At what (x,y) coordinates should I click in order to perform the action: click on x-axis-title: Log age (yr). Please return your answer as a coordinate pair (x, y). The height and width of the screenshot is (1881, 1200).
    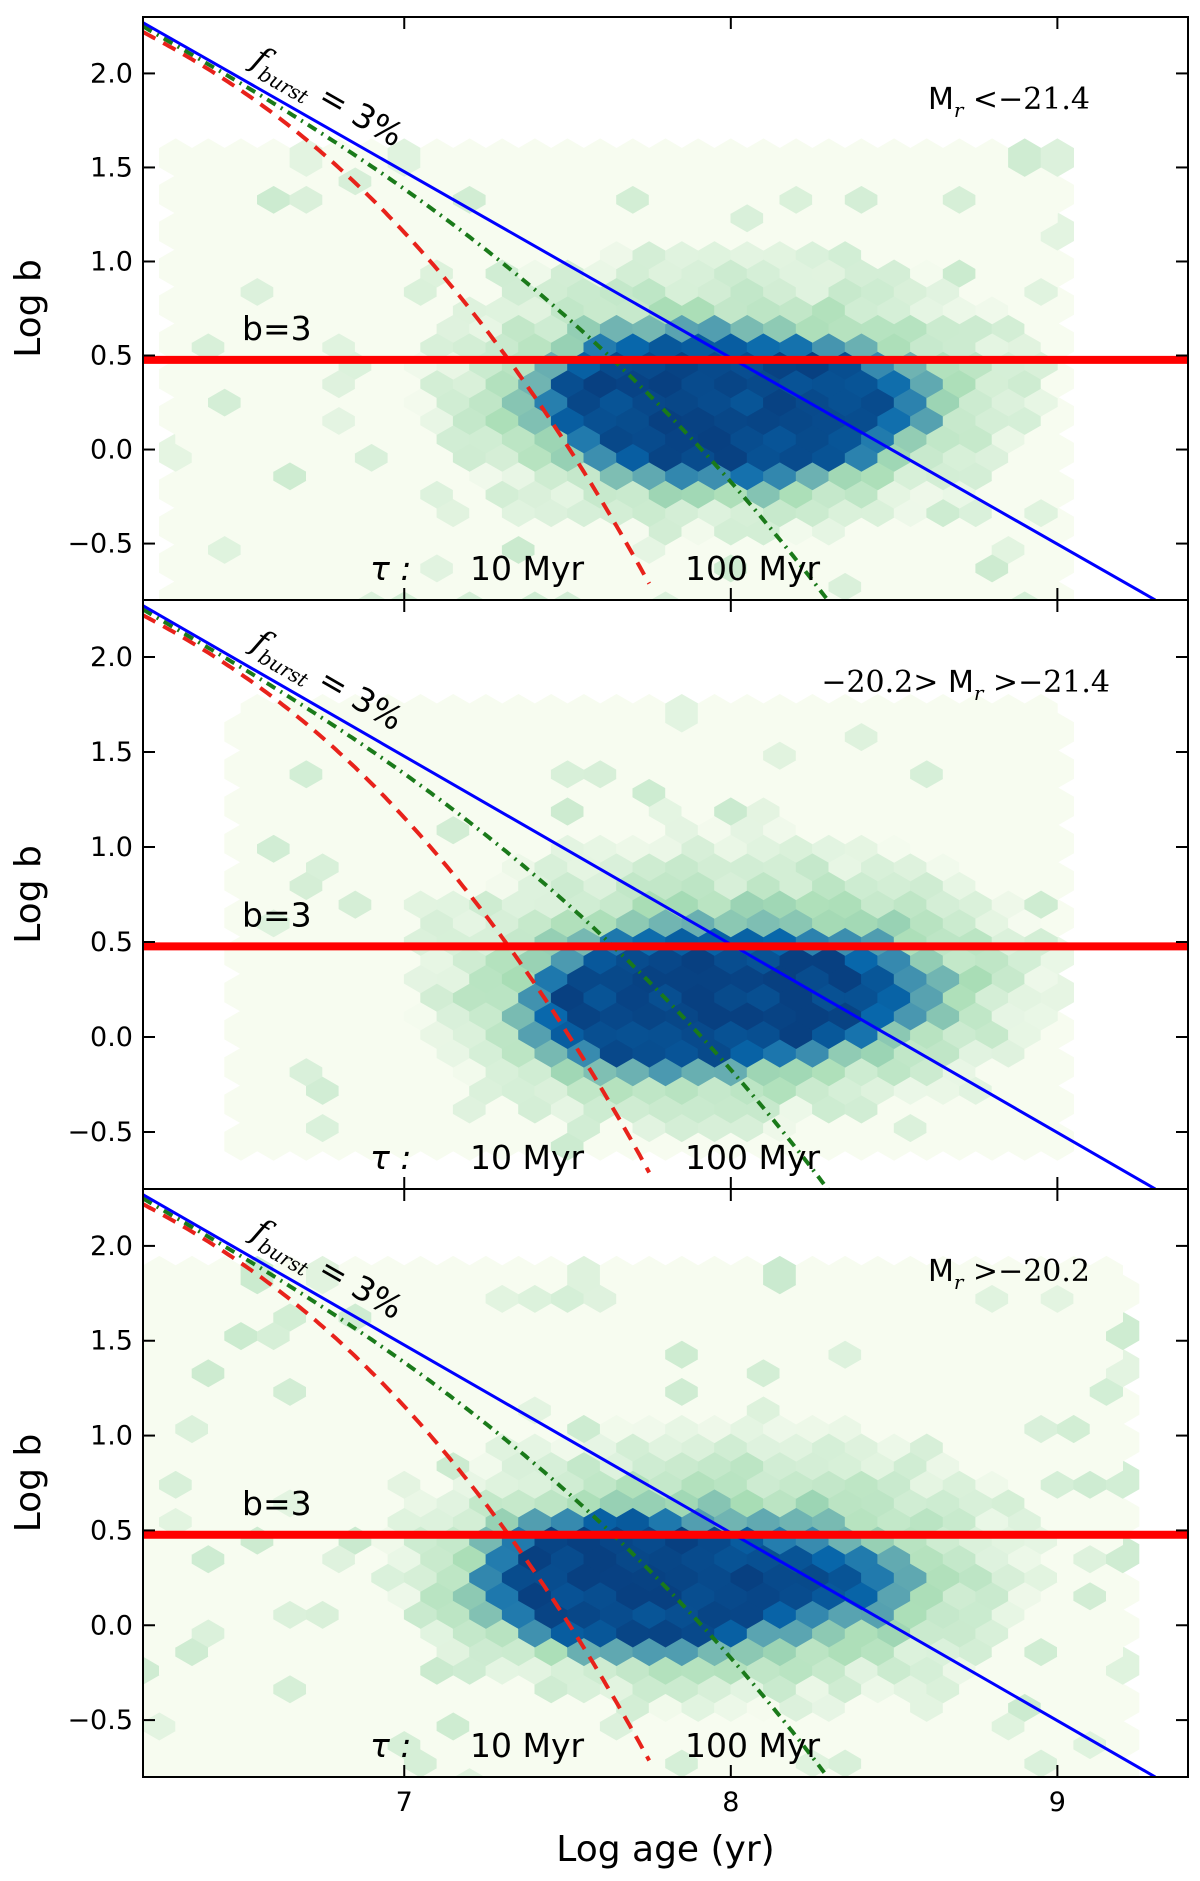
    Looking at the image, I should click on (665, 1849).